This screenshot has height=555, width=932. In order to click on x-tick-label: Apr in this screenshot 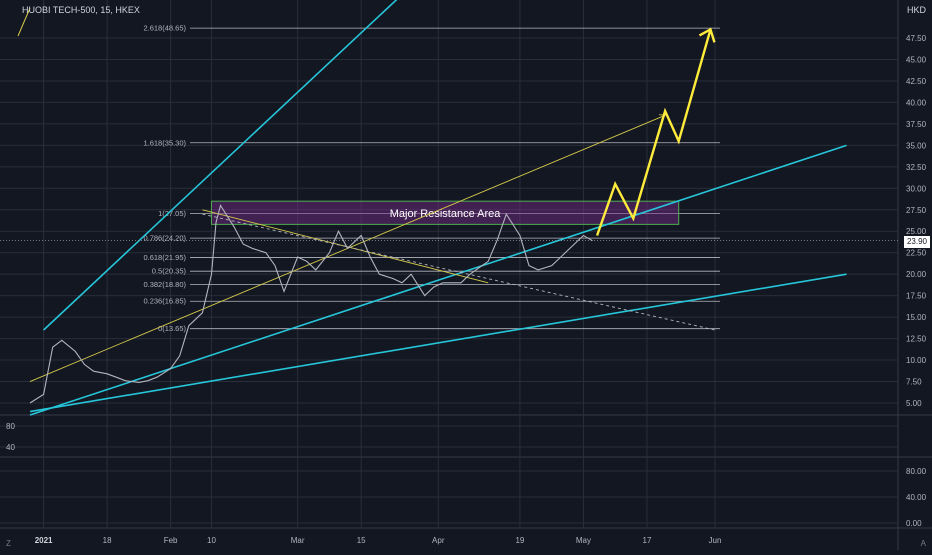, I will do `click(438, 540)`.